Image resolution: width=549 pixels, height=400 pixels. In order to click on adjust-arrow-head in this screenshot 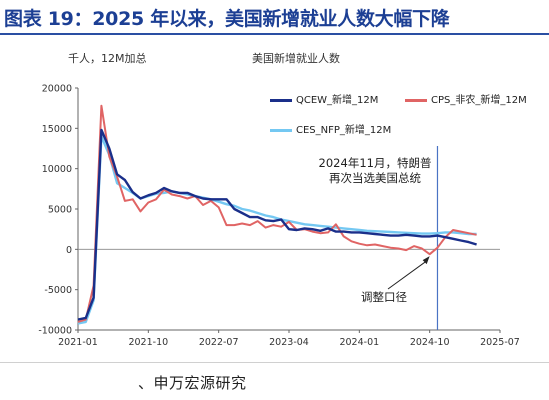, I will do `click(426, 260)`.